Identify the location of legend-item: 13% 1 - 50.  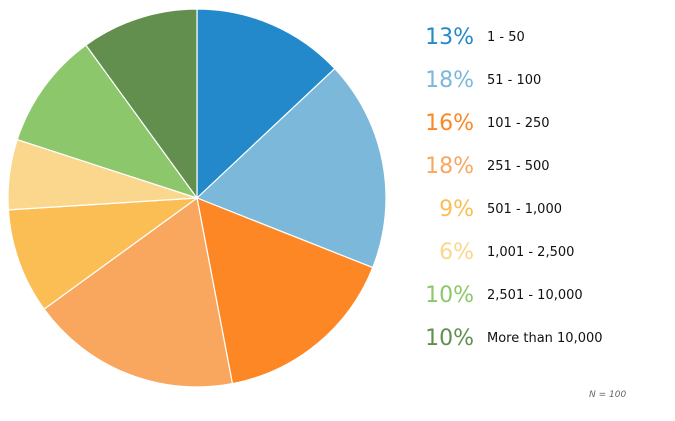
(538, 38).